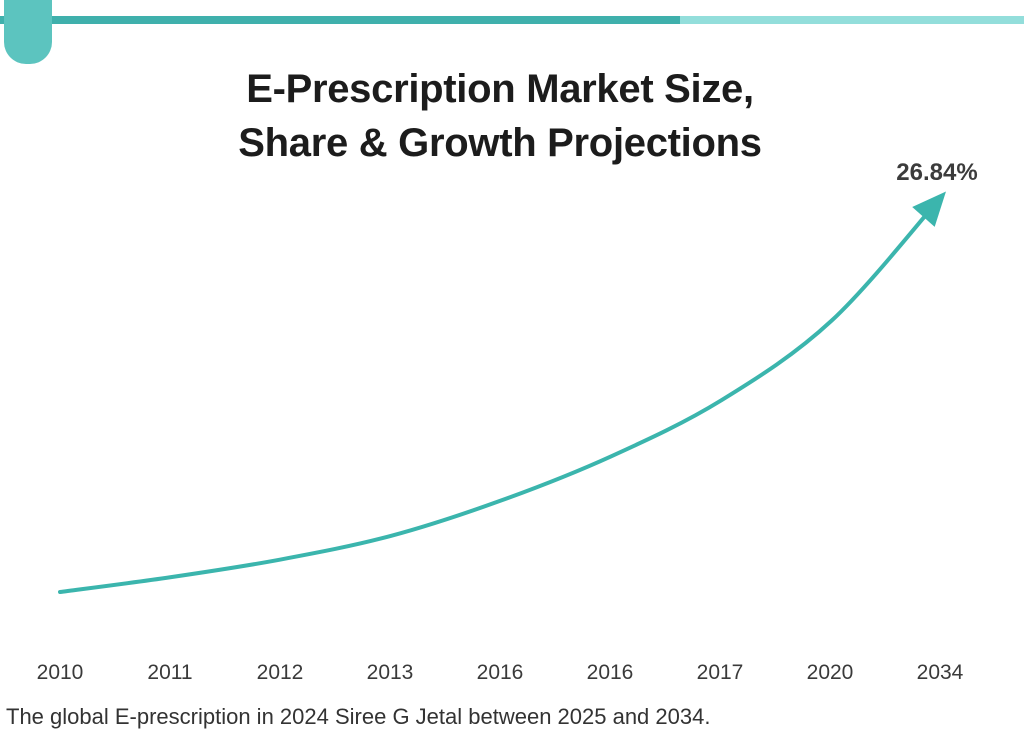 Image resolution: width=1024 pixels, height=737 pixels. Describe the element at coordinates (280, 672) in the screenshot. I see `x-tick-label: 2012` at that location.